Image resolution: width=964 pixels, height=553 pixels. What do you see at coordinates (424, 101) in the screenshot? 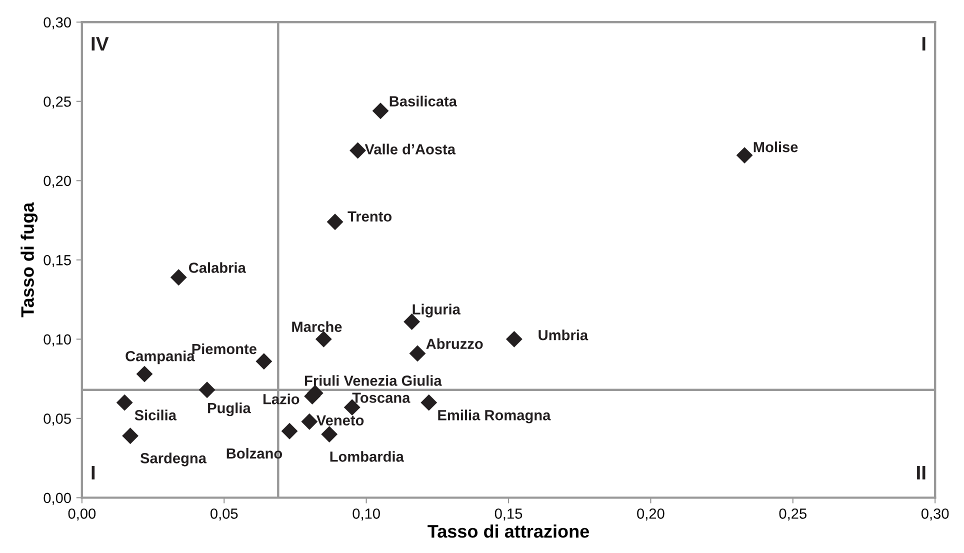
I see `data-label: Basilicata` at bounding box center [424, 101].